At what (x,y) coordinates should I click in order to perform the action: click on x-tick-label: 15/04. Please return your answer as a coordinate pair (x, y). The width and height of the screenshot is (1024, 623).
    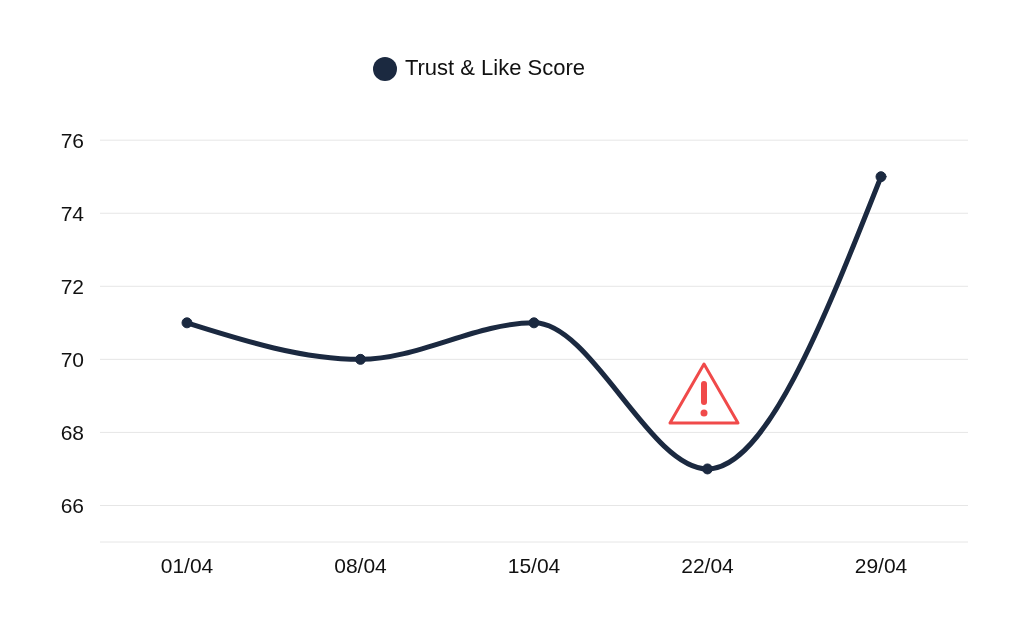
    Looking at the image, I should click on (534, 565).